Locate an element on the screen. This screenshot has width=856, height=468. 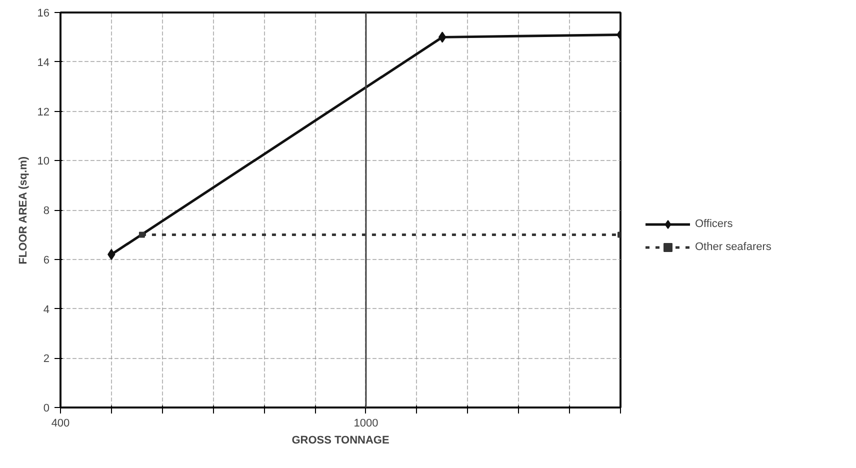
y-tick-label: 4 is located at coordinates (46, 310).